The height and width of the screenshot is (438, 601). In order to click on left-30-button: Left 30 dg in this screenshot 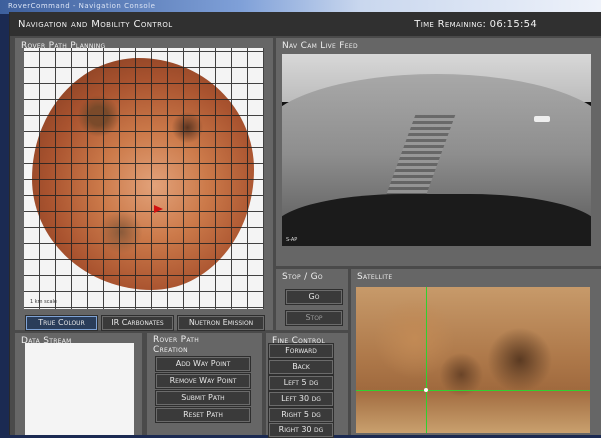, I will do `click(301, 399)`.